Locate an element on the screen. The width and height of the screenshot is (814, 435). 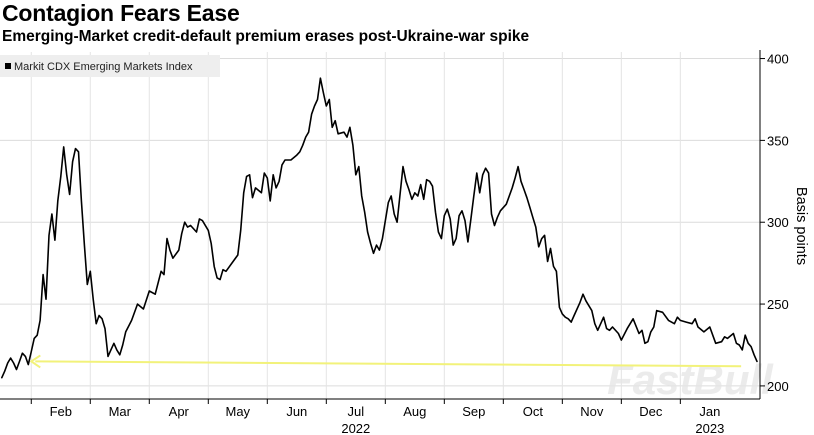
y-tick-label: 250 is located at coordinates (778, 304).